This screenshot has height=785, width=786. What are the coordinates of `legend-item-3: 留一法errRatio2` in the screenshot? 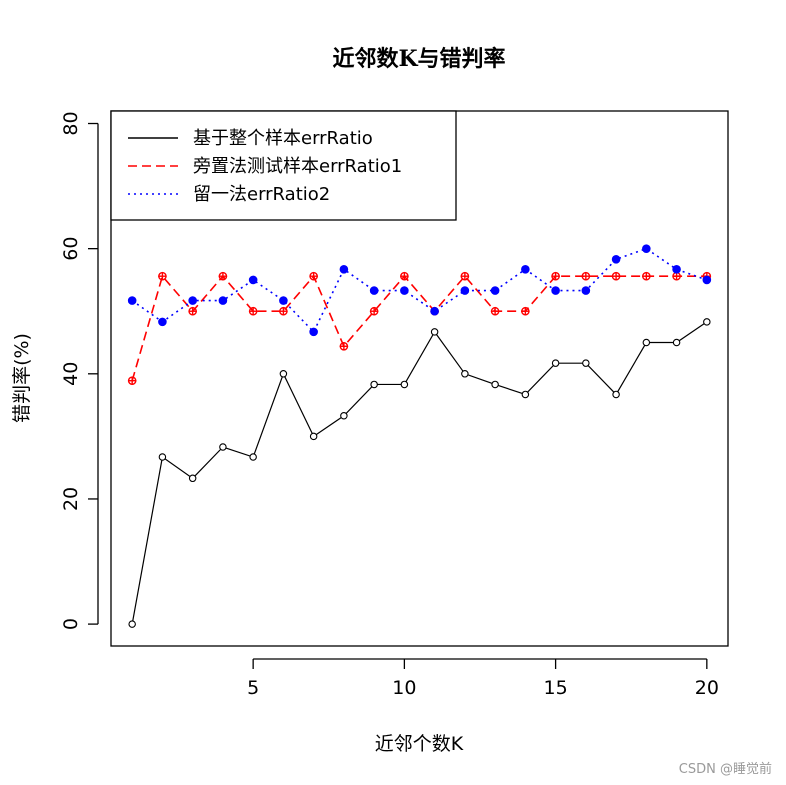 It's located at (229, 194).